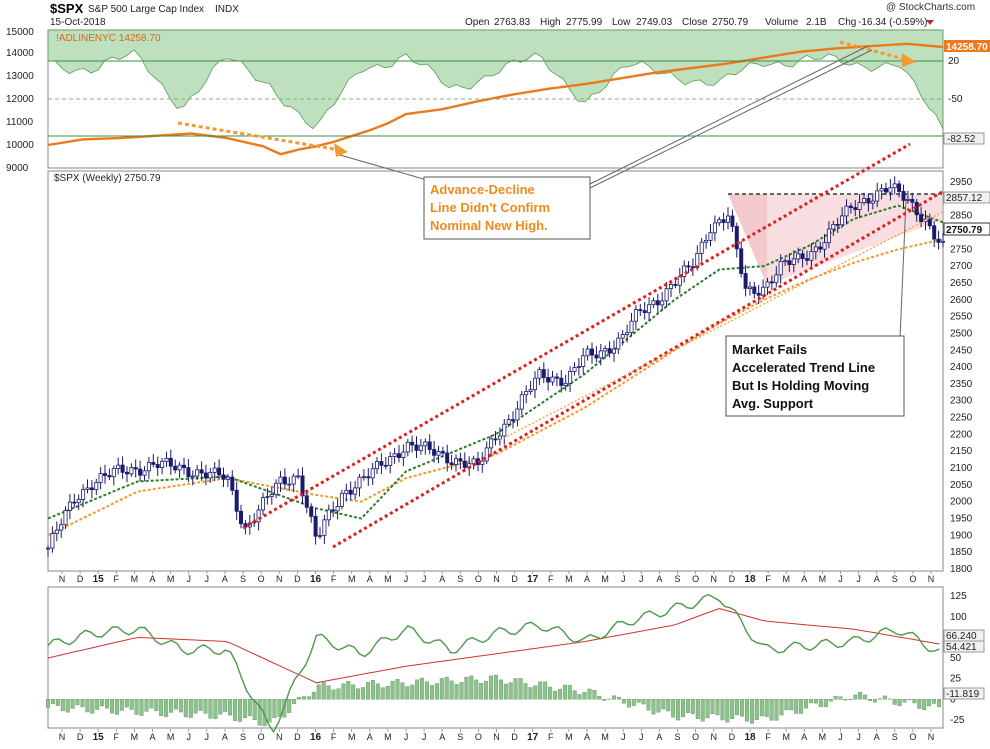 The width and height of the screenshot is (990, 749). What do you see at coordinates (584, 22) in the screenshot?
I see `high-value: 2775.99` at bounding box center [584, 22].